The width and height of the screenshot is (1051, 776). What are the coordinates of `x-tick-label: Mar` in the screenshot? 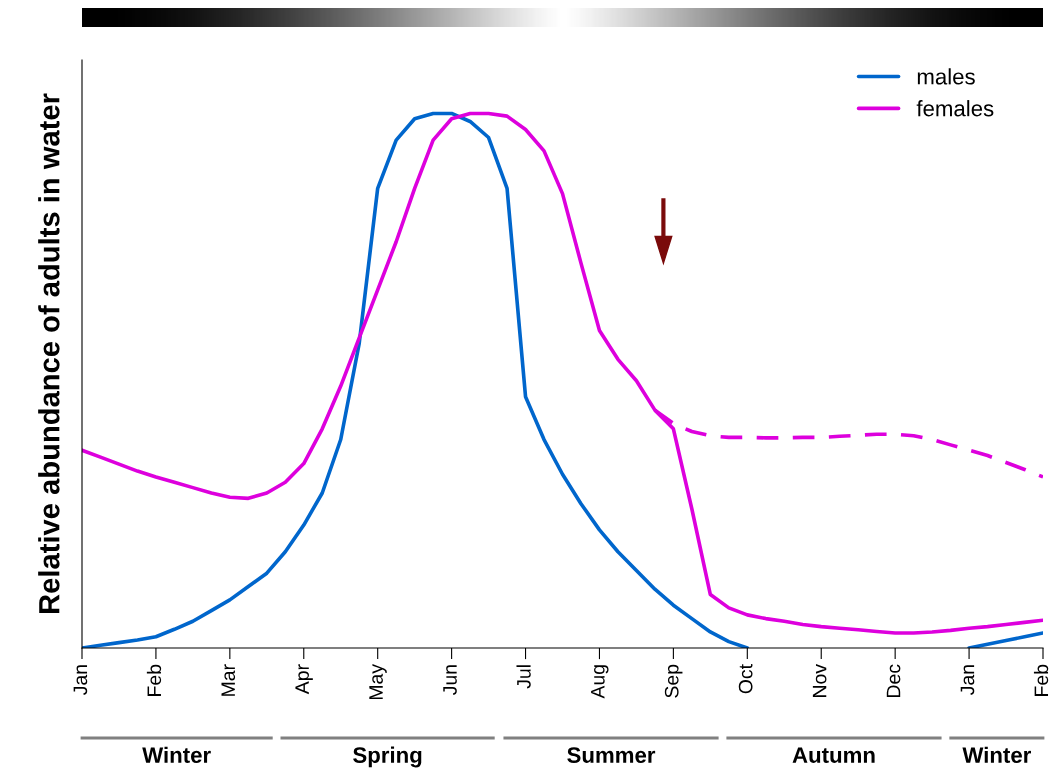 It's located at (228, 680).